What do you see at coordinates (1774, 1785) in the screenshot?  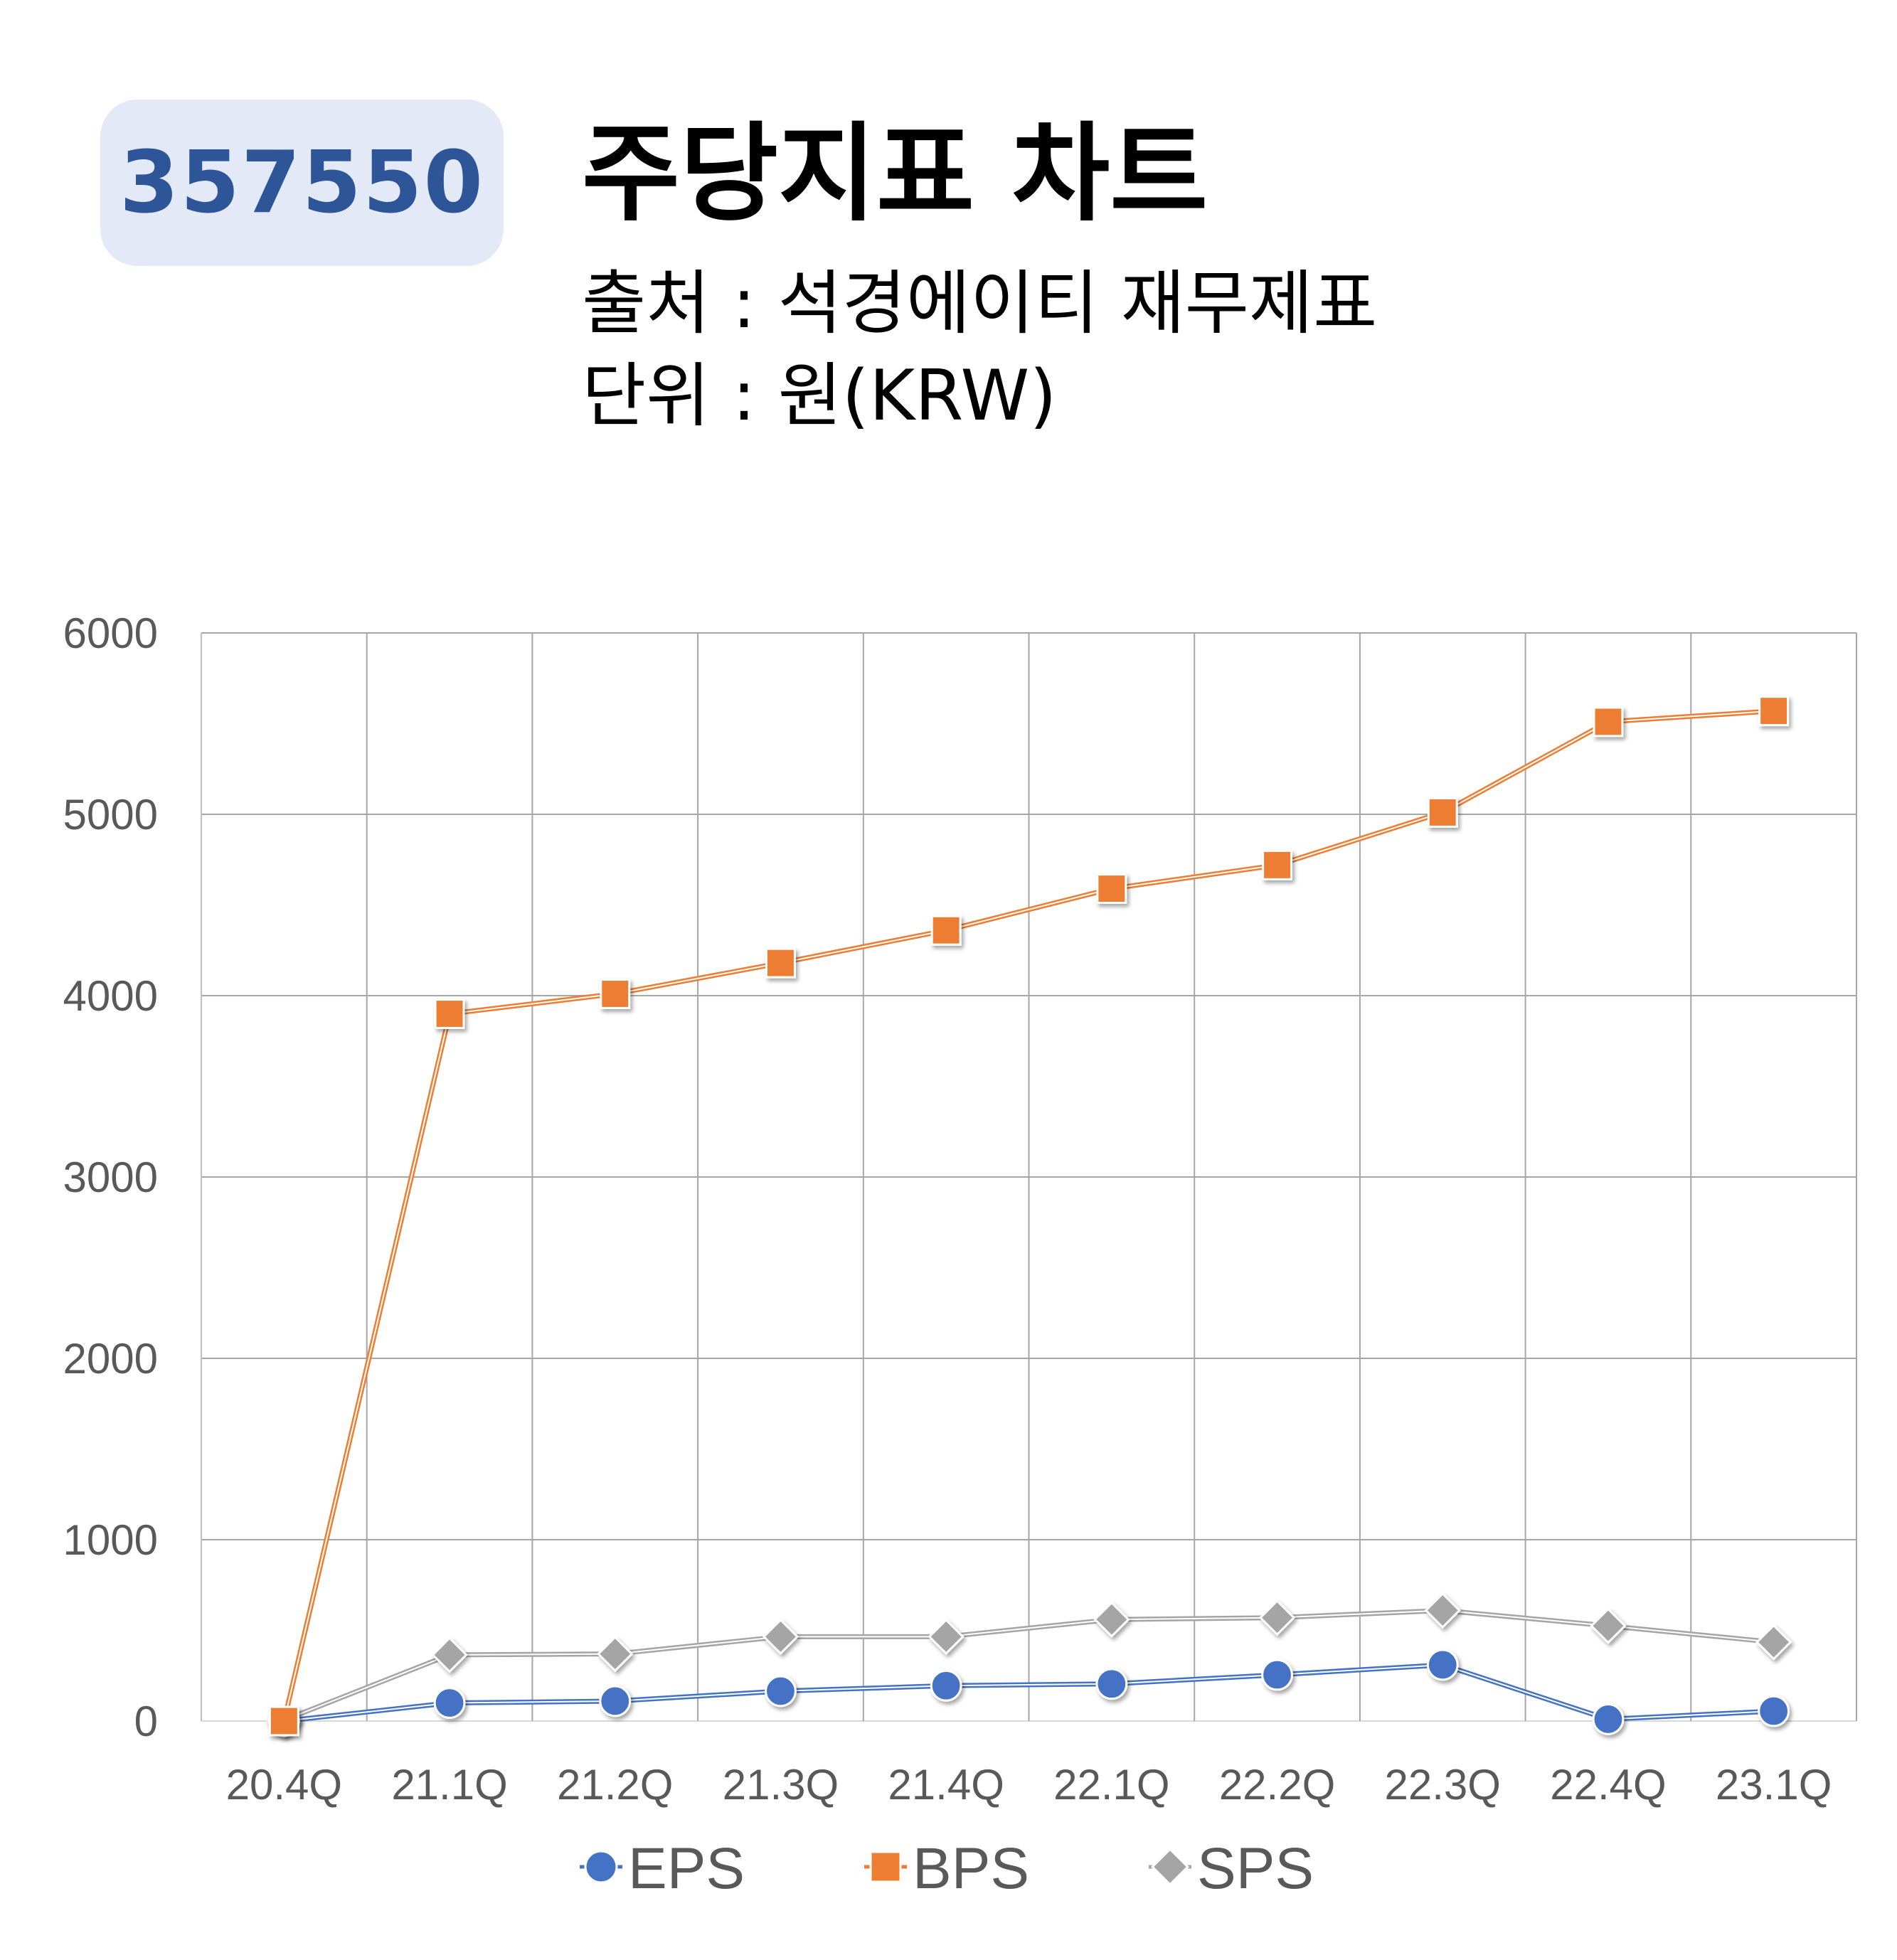 I see `x-tick-label: 23.1Q` at bounding box center [1774, 1785].